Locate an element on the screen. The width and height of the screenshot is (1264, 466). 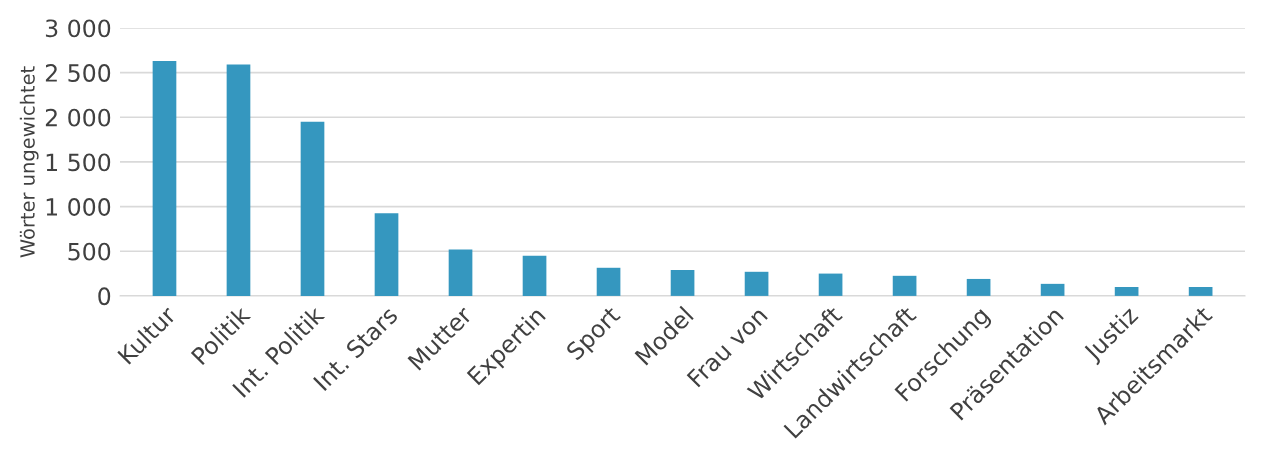
y-tick-label: 1 500 is located at coordinates (78, 162).